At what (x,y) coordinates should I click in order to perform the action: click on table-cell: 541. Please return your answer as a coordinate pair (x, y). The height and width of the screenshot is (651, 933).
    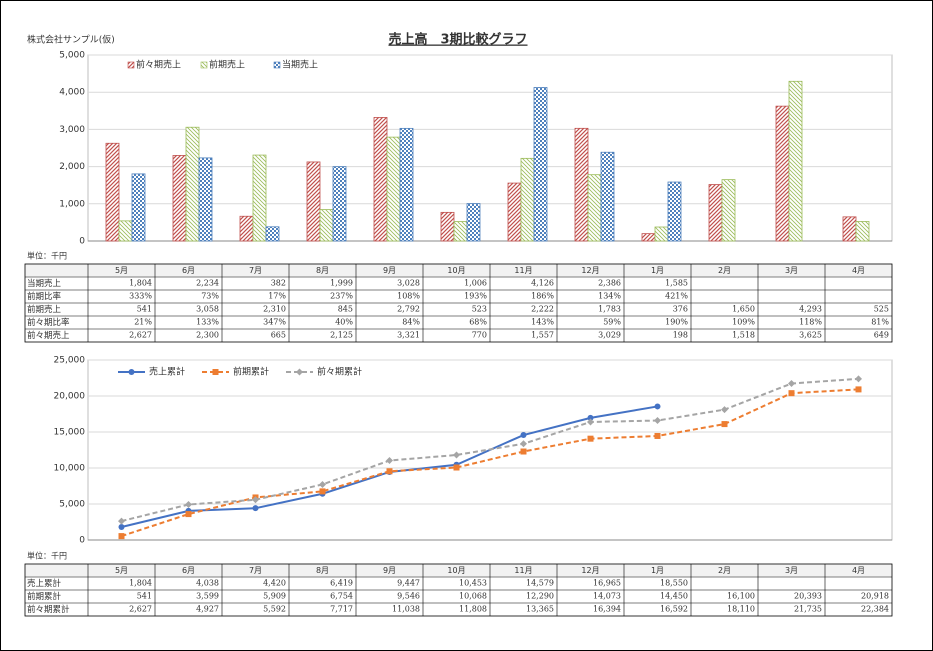
    Looking at the image, I should click on (144, 596).